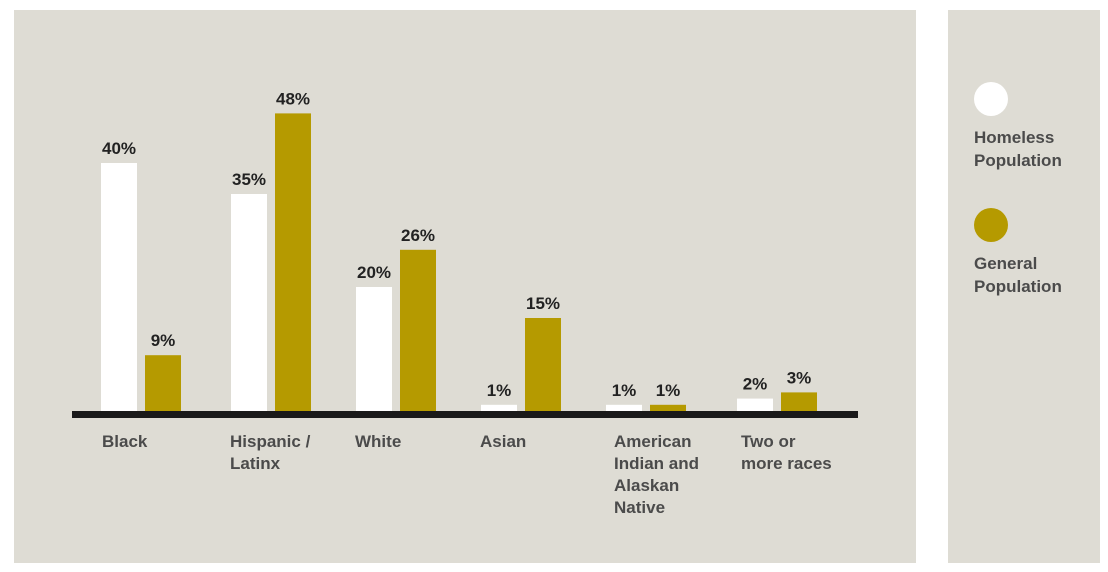 The width and height of the screenshot is (1108, 572). What do you see at coordinates (543, 303) in the screenshot?
I see `value-label-general-asian: 15%` at bounding box center [543, 303].